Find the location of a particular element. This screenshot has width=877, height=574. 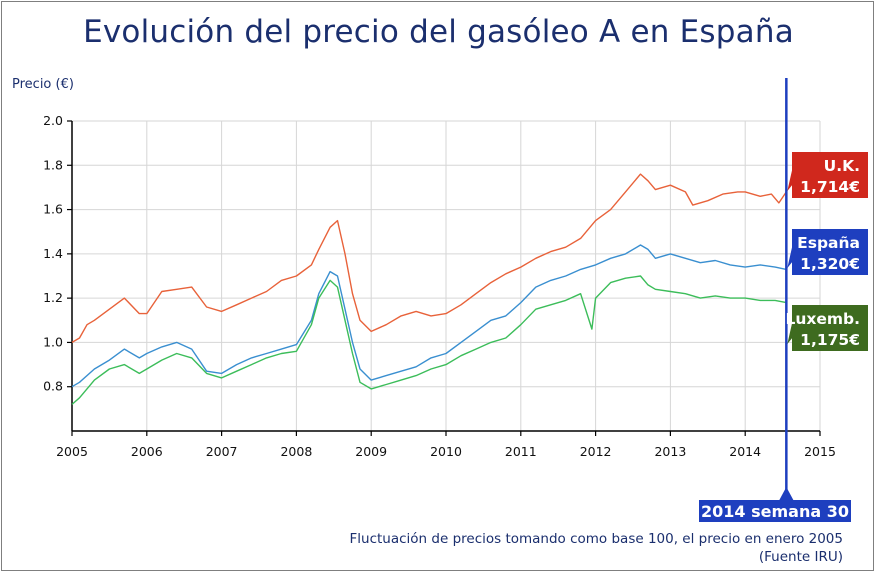

marker-label-box is located at coordinates (775, 511).